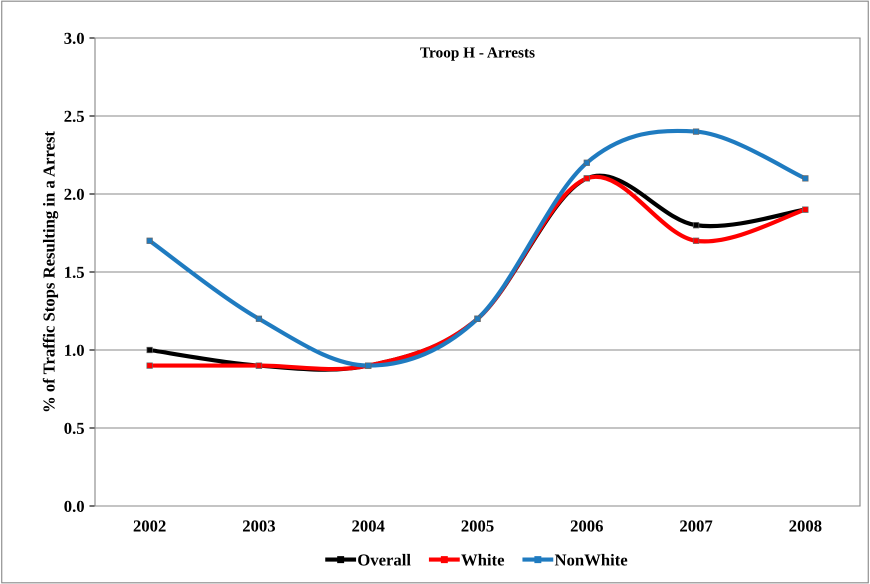 The image size is (870, 584). Describe the element at coordinates (368, 526) in the screenshot. I see `x-tick-label: 2004` at that location.